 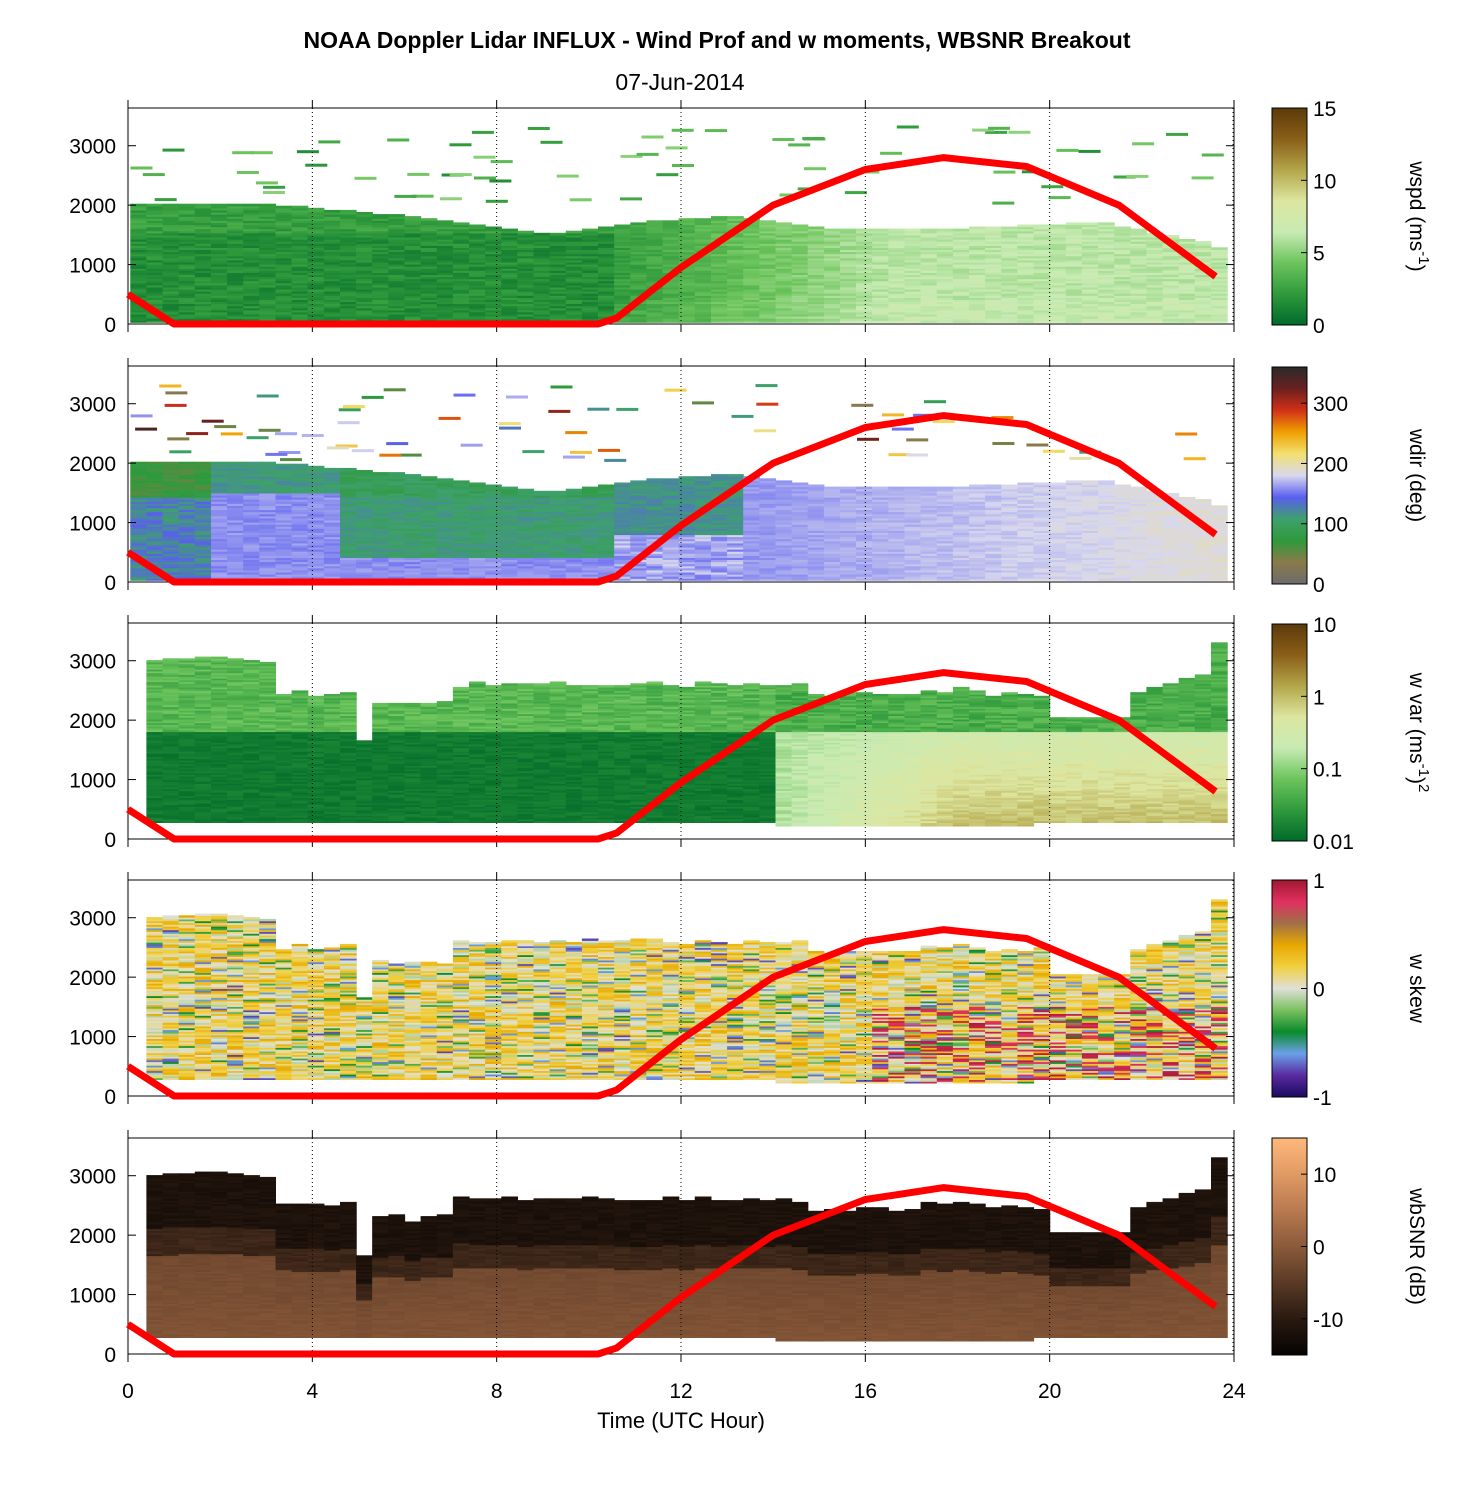 I want to click on colorbar-tick-label: 15, so click(x=1324, y=109).